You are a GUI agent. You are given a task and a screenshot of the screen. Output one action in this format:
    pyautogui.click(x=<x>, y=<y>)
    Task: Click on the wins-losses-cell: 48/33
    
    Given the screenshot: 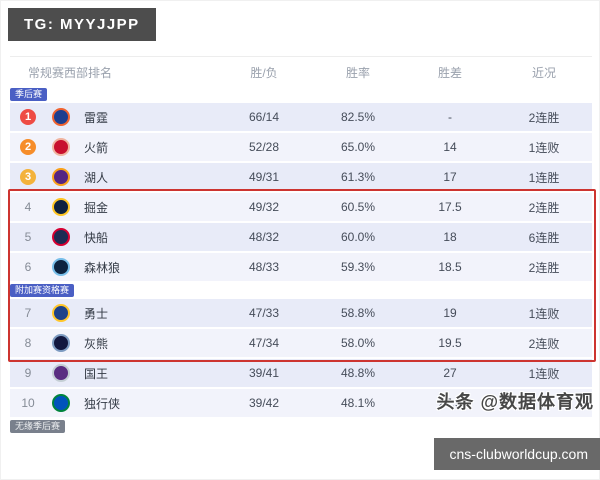 What is the action you would take?
    pyautogui.click(x=264, y=267)
    